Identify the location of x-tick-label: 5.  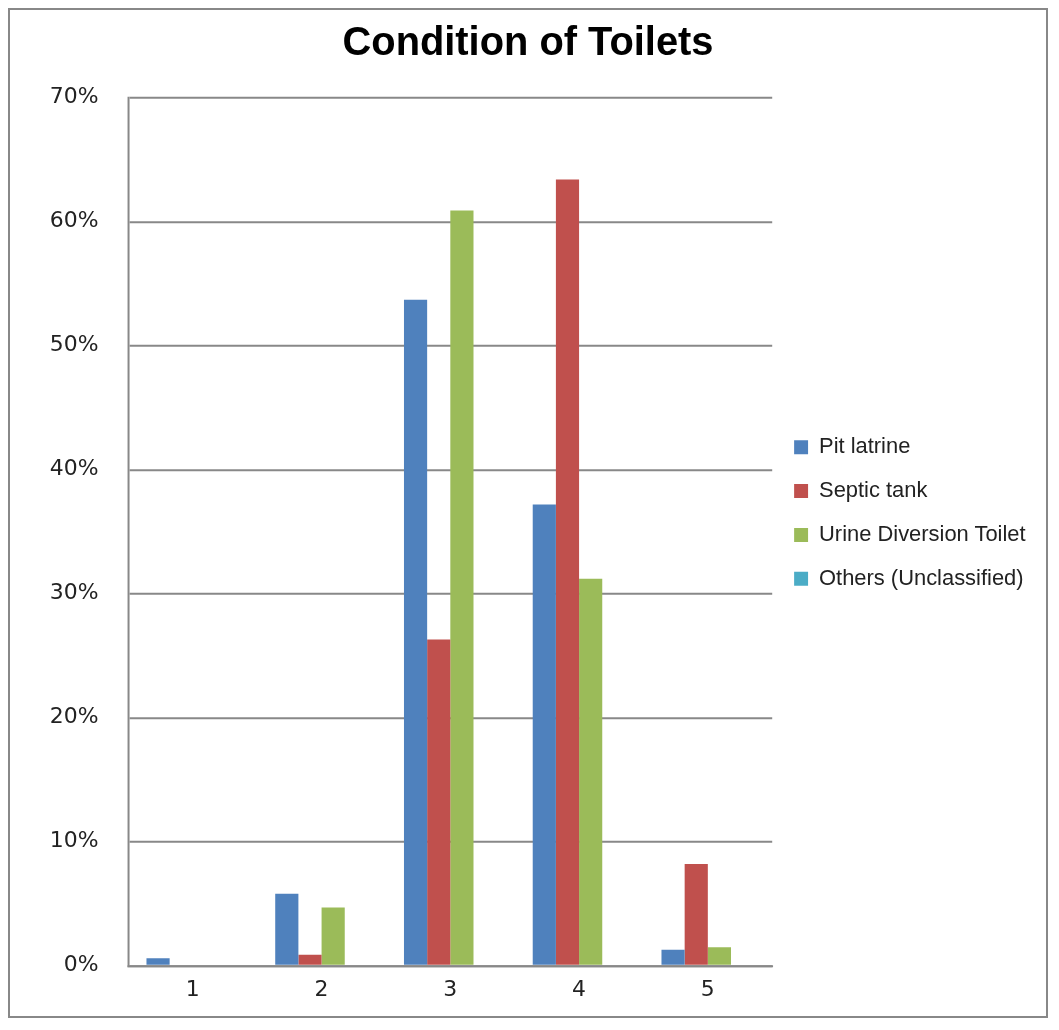
(707, 988).